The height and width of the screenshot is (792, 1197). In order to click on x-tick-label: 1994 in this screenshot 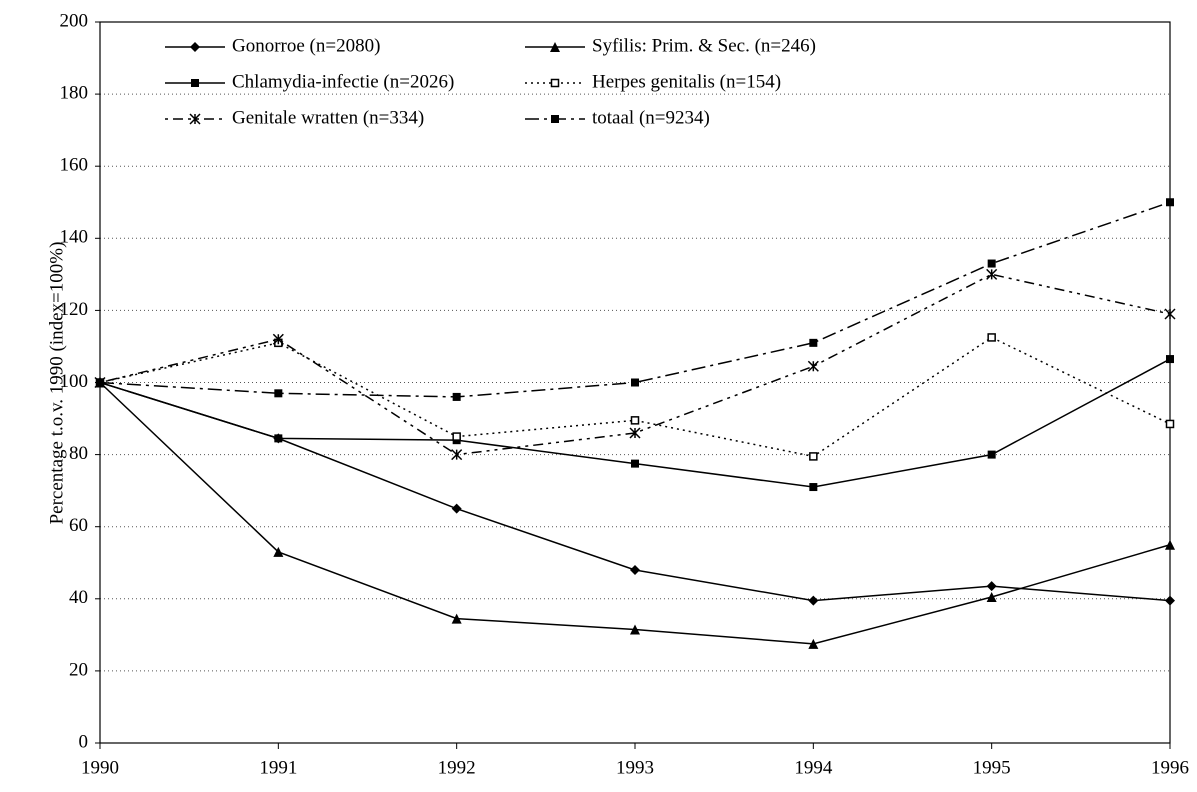, I will do `click(813, 767)`.